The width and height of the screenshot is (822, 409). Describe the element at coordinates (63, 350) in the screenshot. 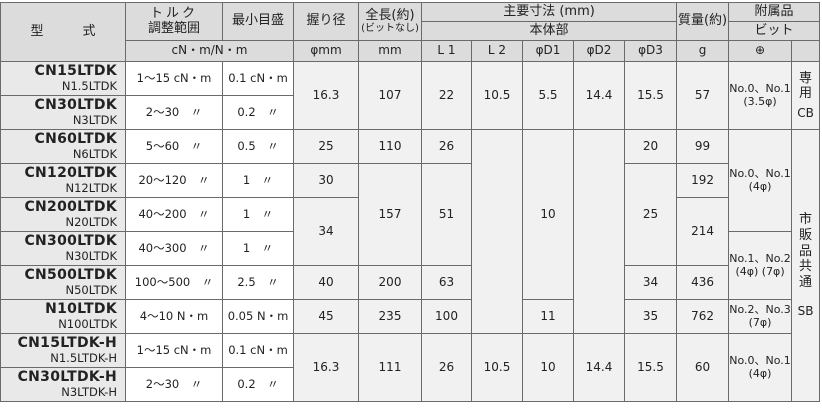

I see `model-cell: CN15LTDK-H N1.5LTDK-H` at that location.